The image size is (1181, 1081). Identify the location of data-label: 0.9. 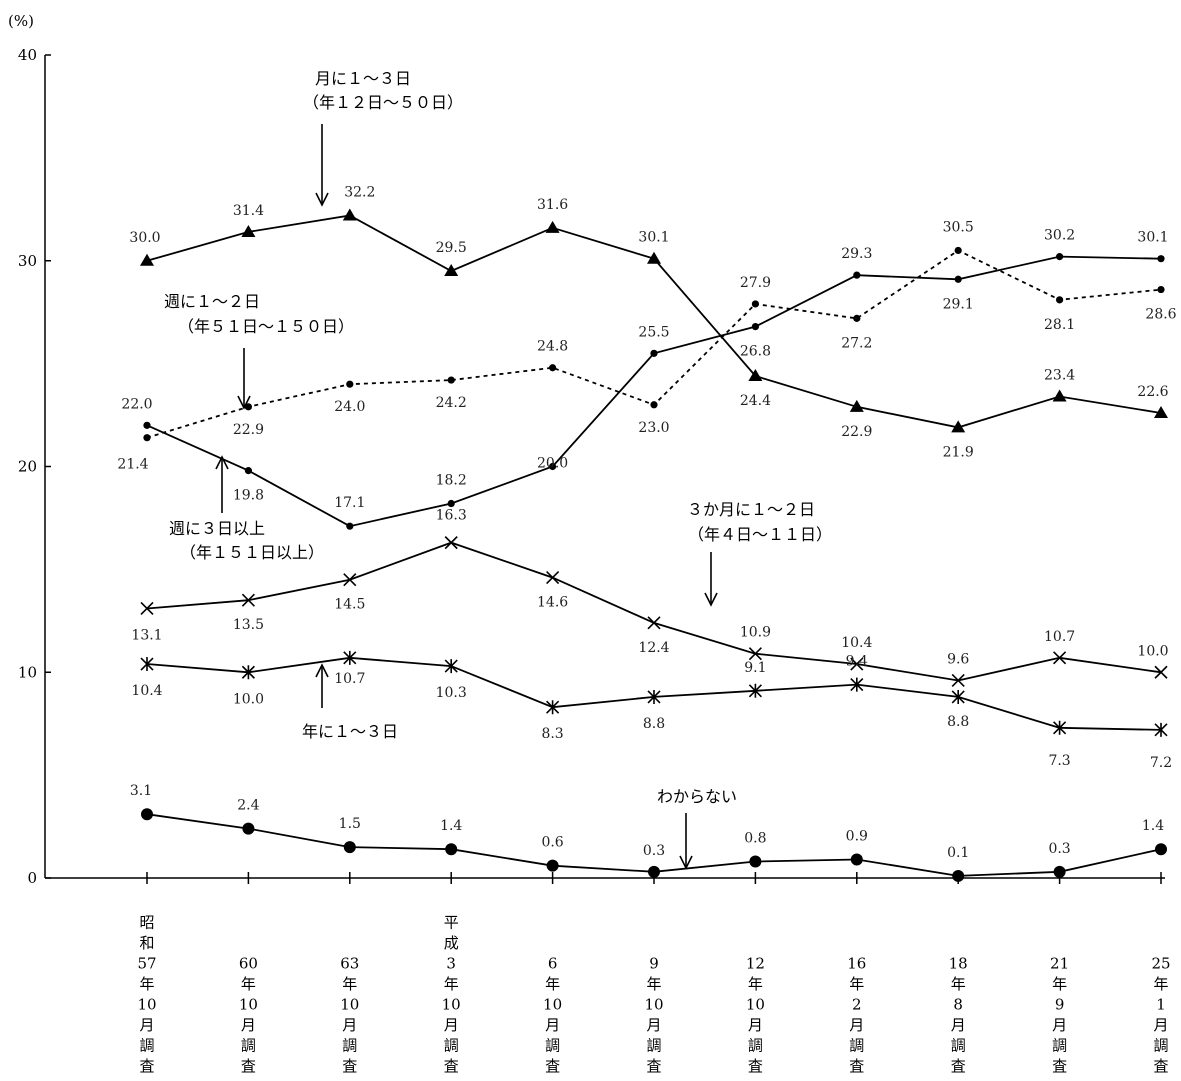
(857, 836).